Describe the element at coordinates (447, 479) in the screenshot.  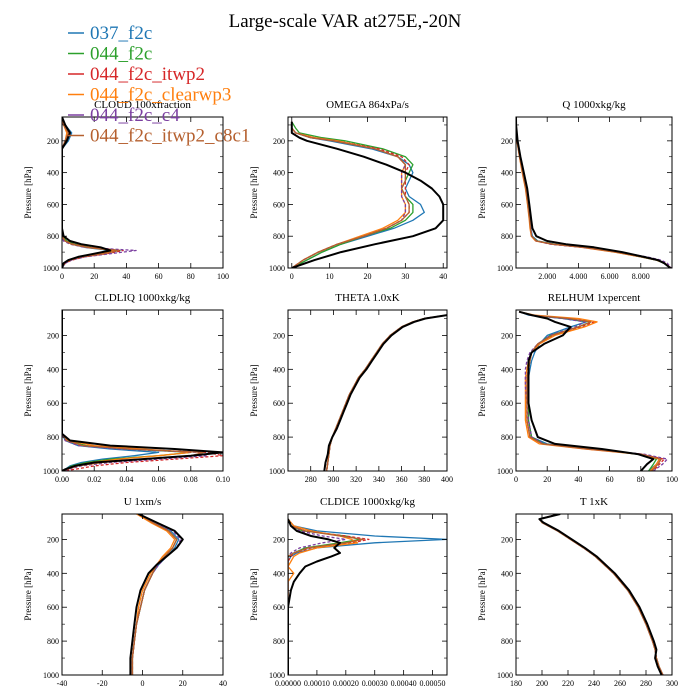
I see `x-tick-label: 400` at that location.